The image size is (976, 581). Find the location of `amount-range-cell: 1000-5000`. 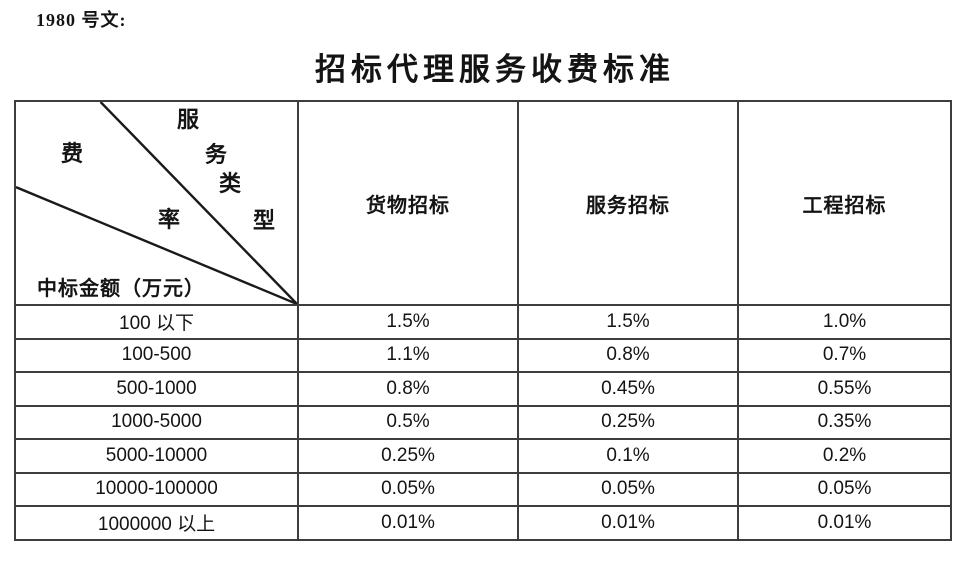

amount-range-cell: 1000-5000 is located at coordinates (156, 422).